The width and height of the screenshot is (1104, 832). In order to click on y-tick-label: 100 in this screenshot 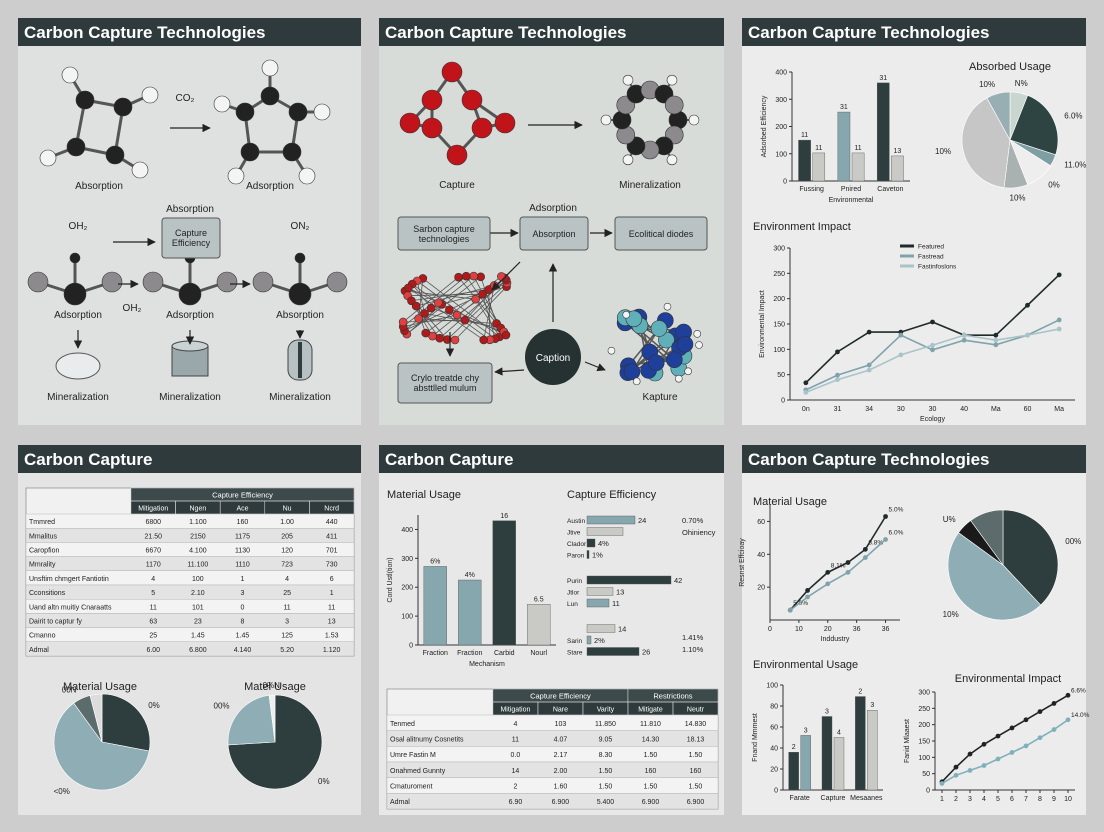, I will do `click(924, 758)`.